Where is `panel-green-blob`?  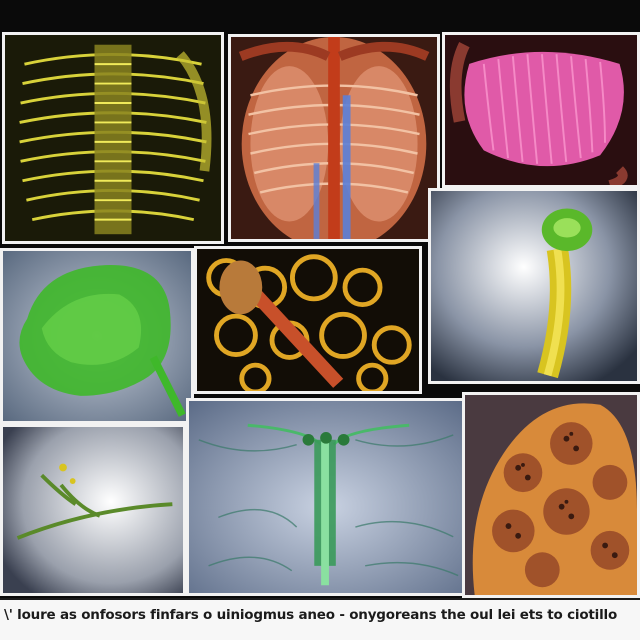
panel-green-blob is located at coordinates (97, 336).